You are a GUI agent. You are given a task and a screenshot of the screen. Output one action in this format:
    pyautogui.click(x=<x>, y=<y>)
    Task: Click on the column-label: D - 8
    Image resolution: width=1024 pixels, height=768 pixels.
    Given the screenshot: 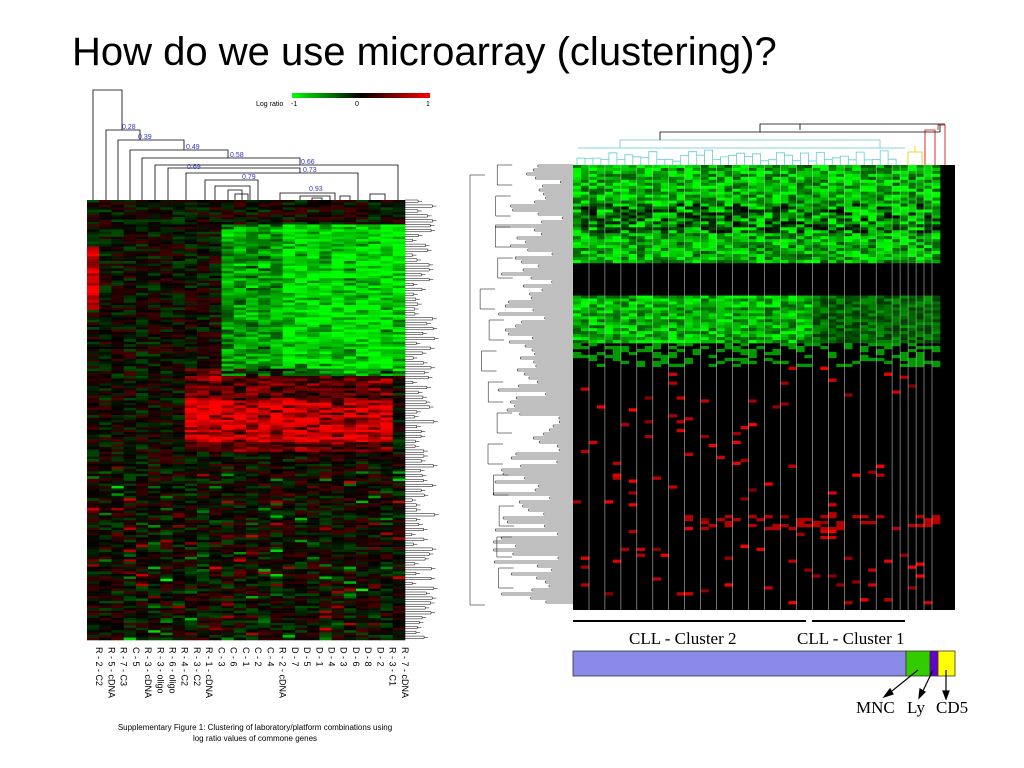 What is the action you would take?
    pyautogui.click(x=368, y=657)
    